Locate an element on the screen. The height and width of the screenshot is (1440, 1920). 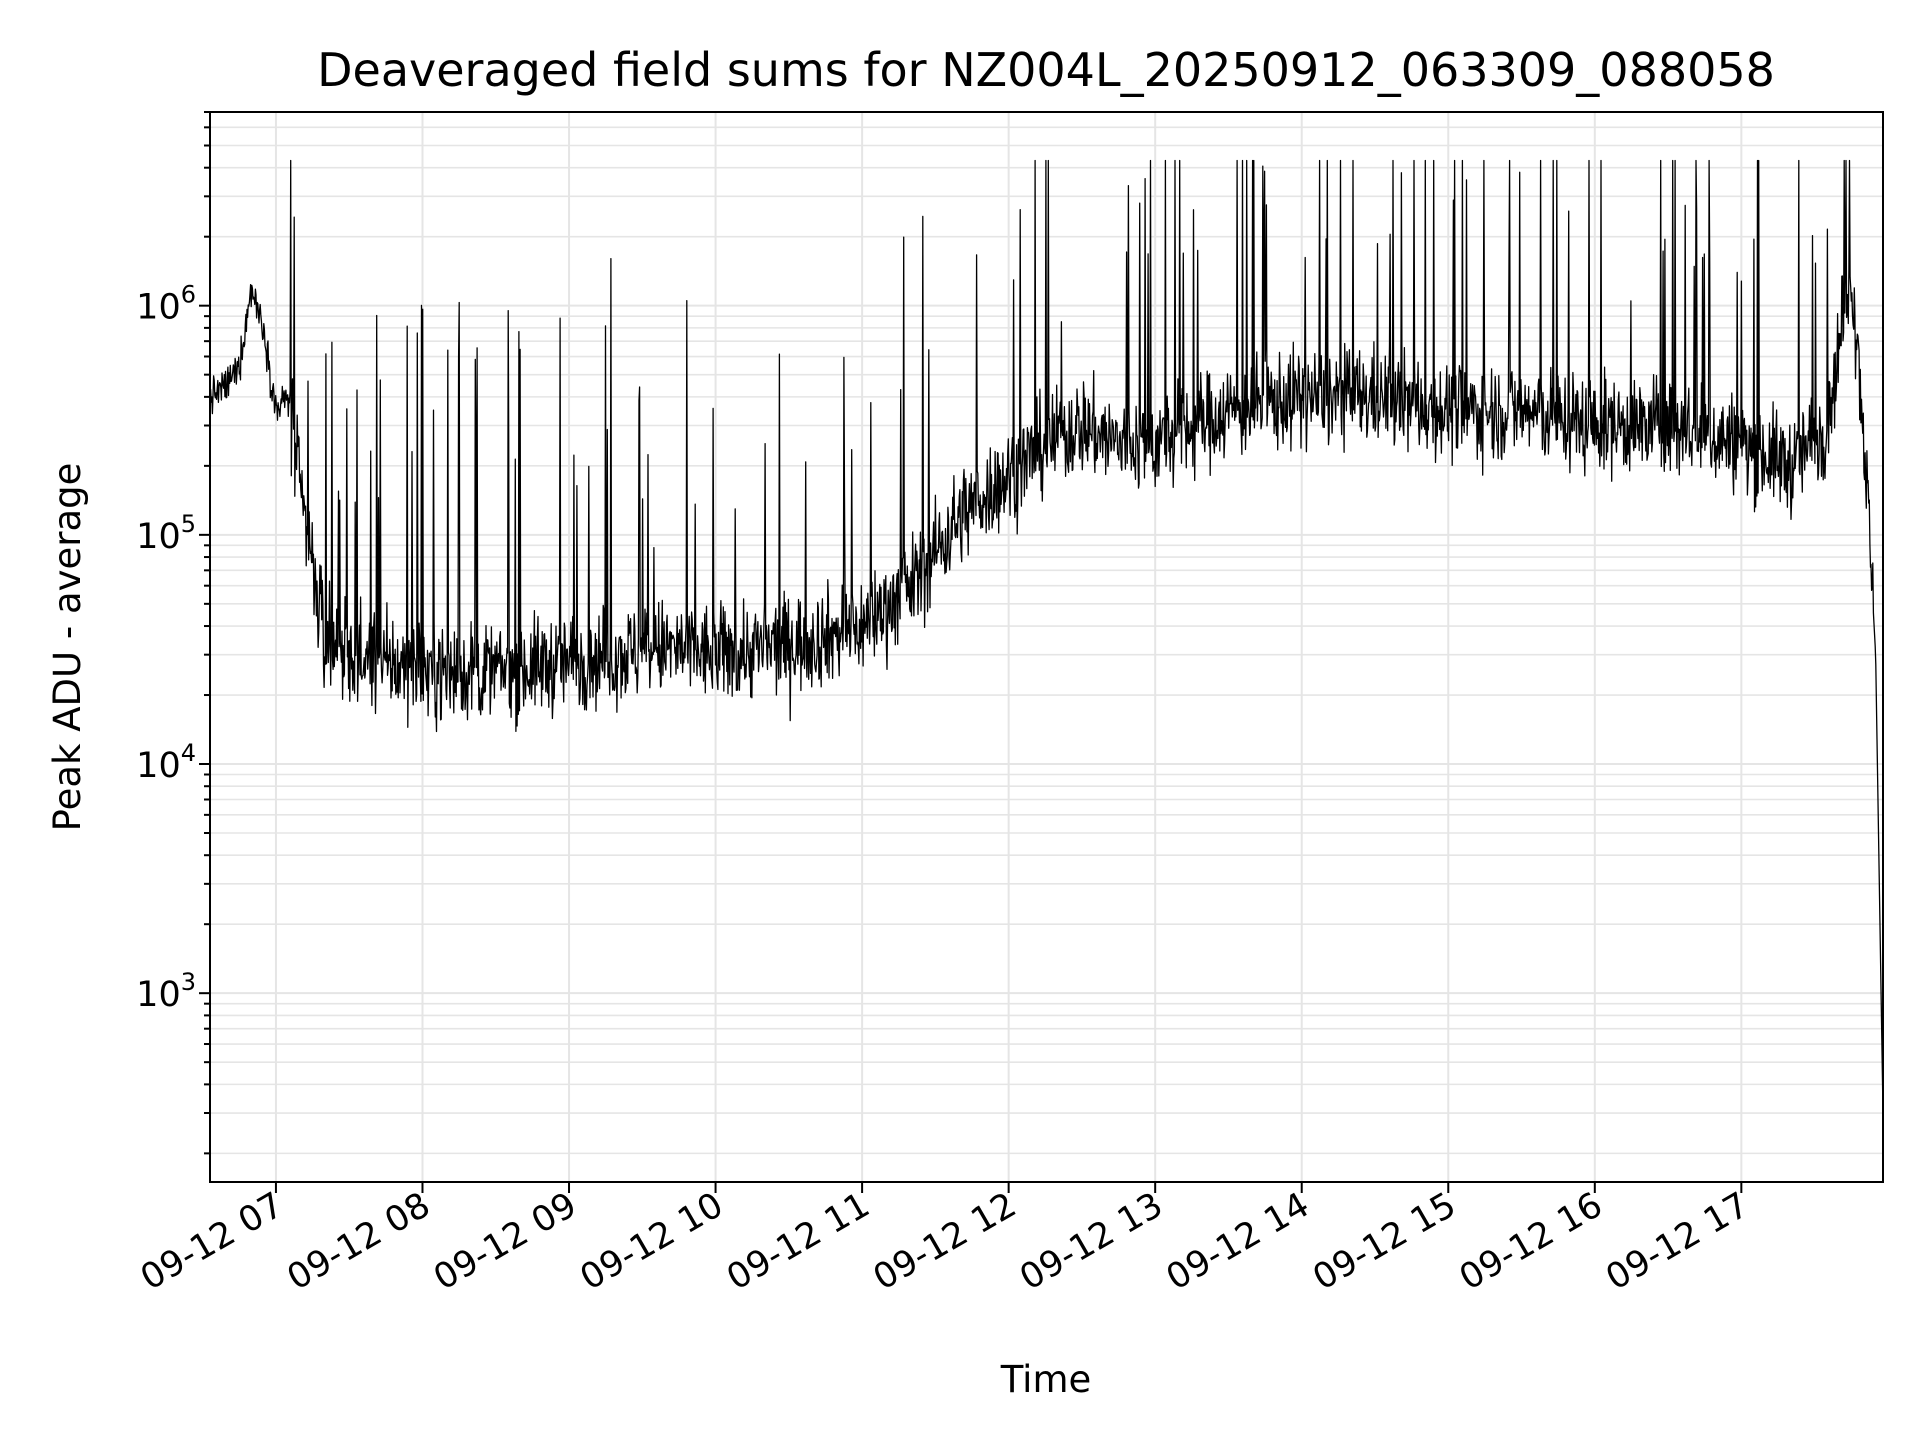
y-tick-label: 10⁶ is located at coordinates (166, 304).